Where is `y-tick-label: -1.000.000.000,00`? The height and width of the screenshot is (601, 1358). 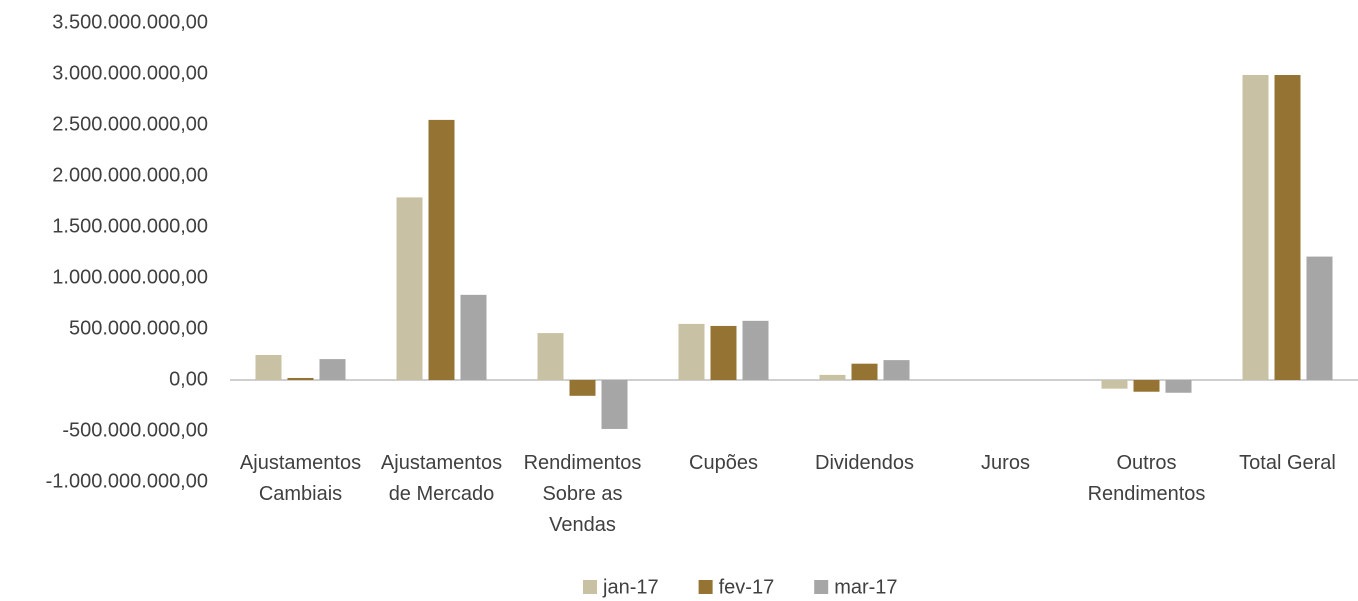
y-tick-label: -1.000.000.000,00 is located at coordinates (127, 481).